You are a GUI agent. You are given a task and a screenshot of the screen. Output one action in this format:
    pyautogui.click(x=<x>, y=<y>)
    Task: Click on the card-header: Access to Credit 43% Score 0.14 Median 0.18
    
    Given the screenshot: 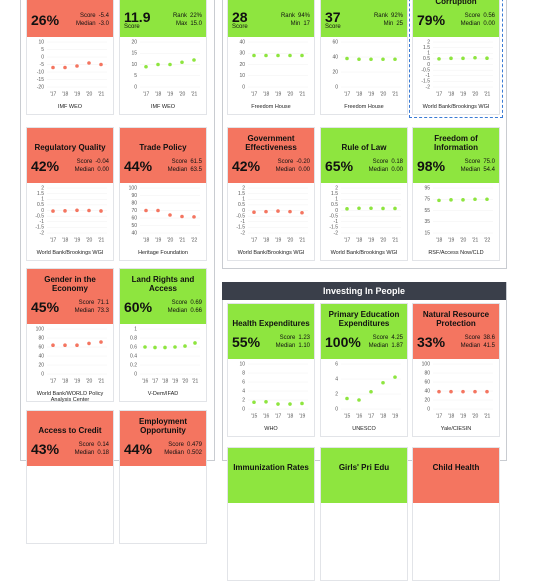 What is the action you would take?
    pyautogui.click(x=70, y=438)
    